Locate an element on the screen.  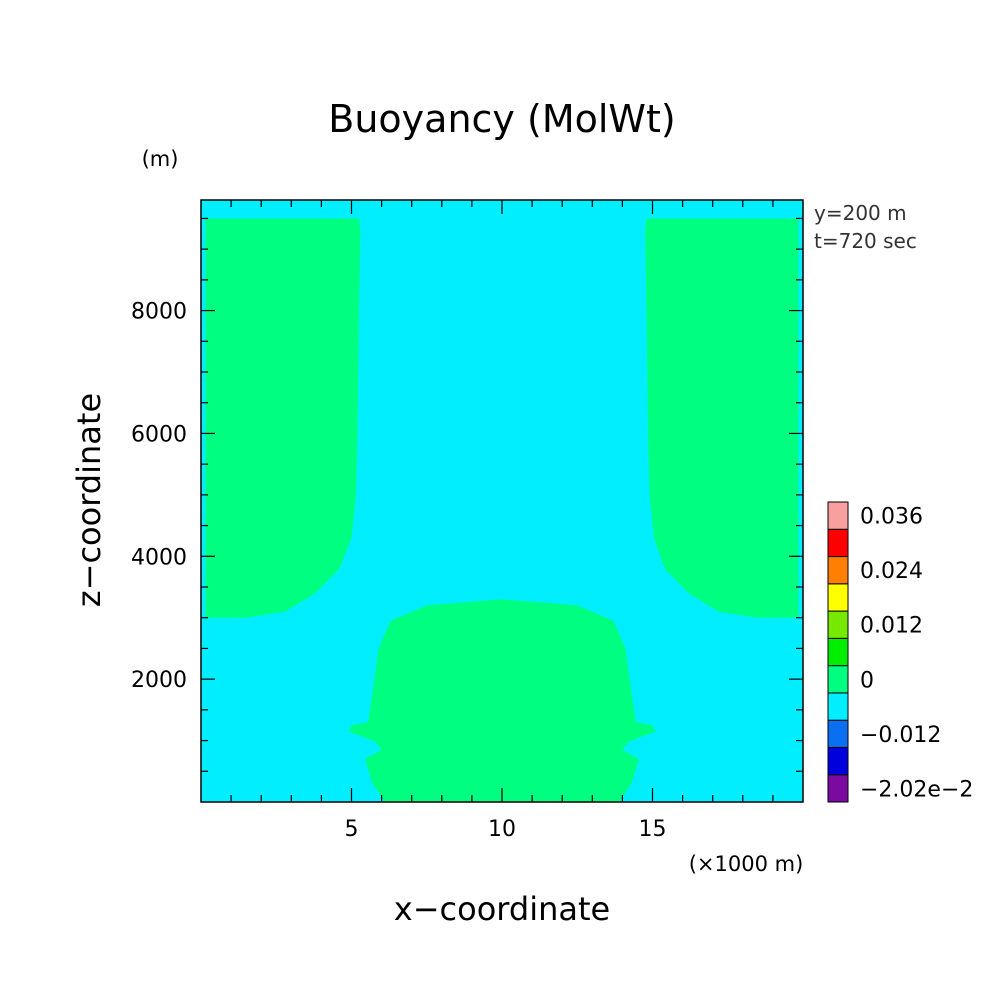
y-position-annotation: y=200 m is located at coordinates (860, 213).